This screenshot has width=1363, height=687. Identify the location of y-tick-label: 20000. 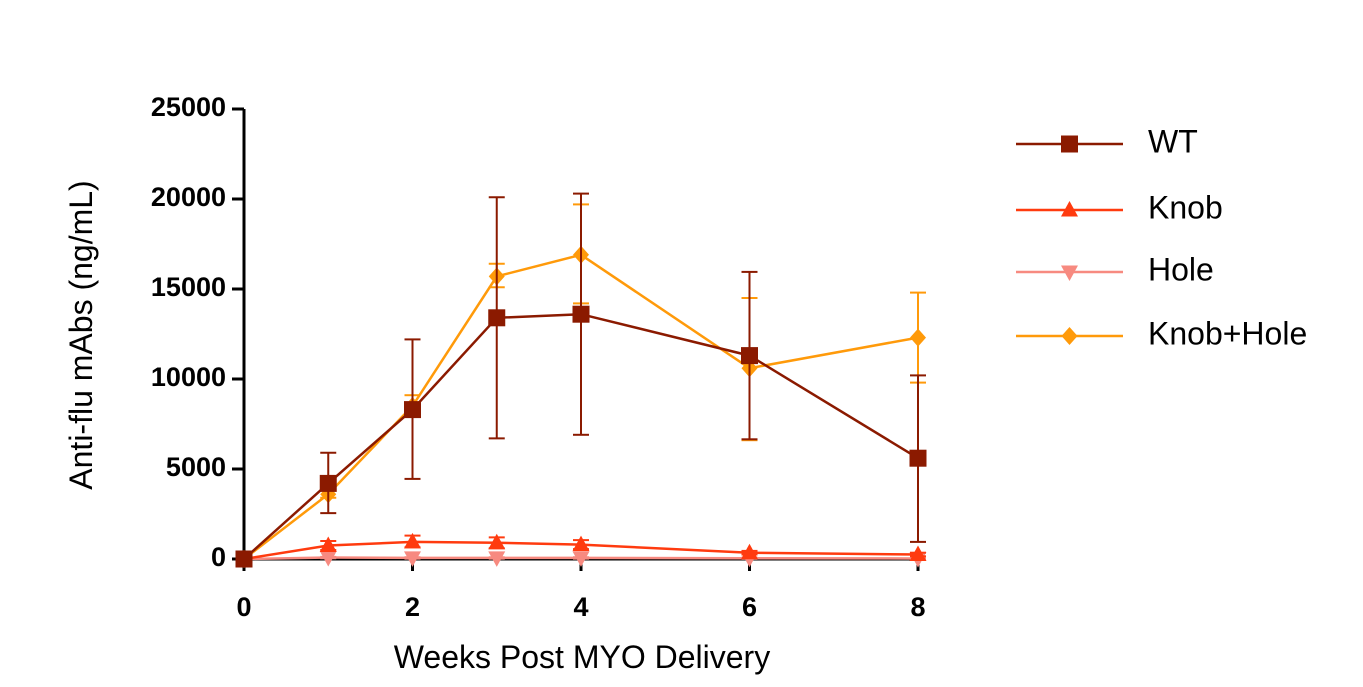
(188, 197).